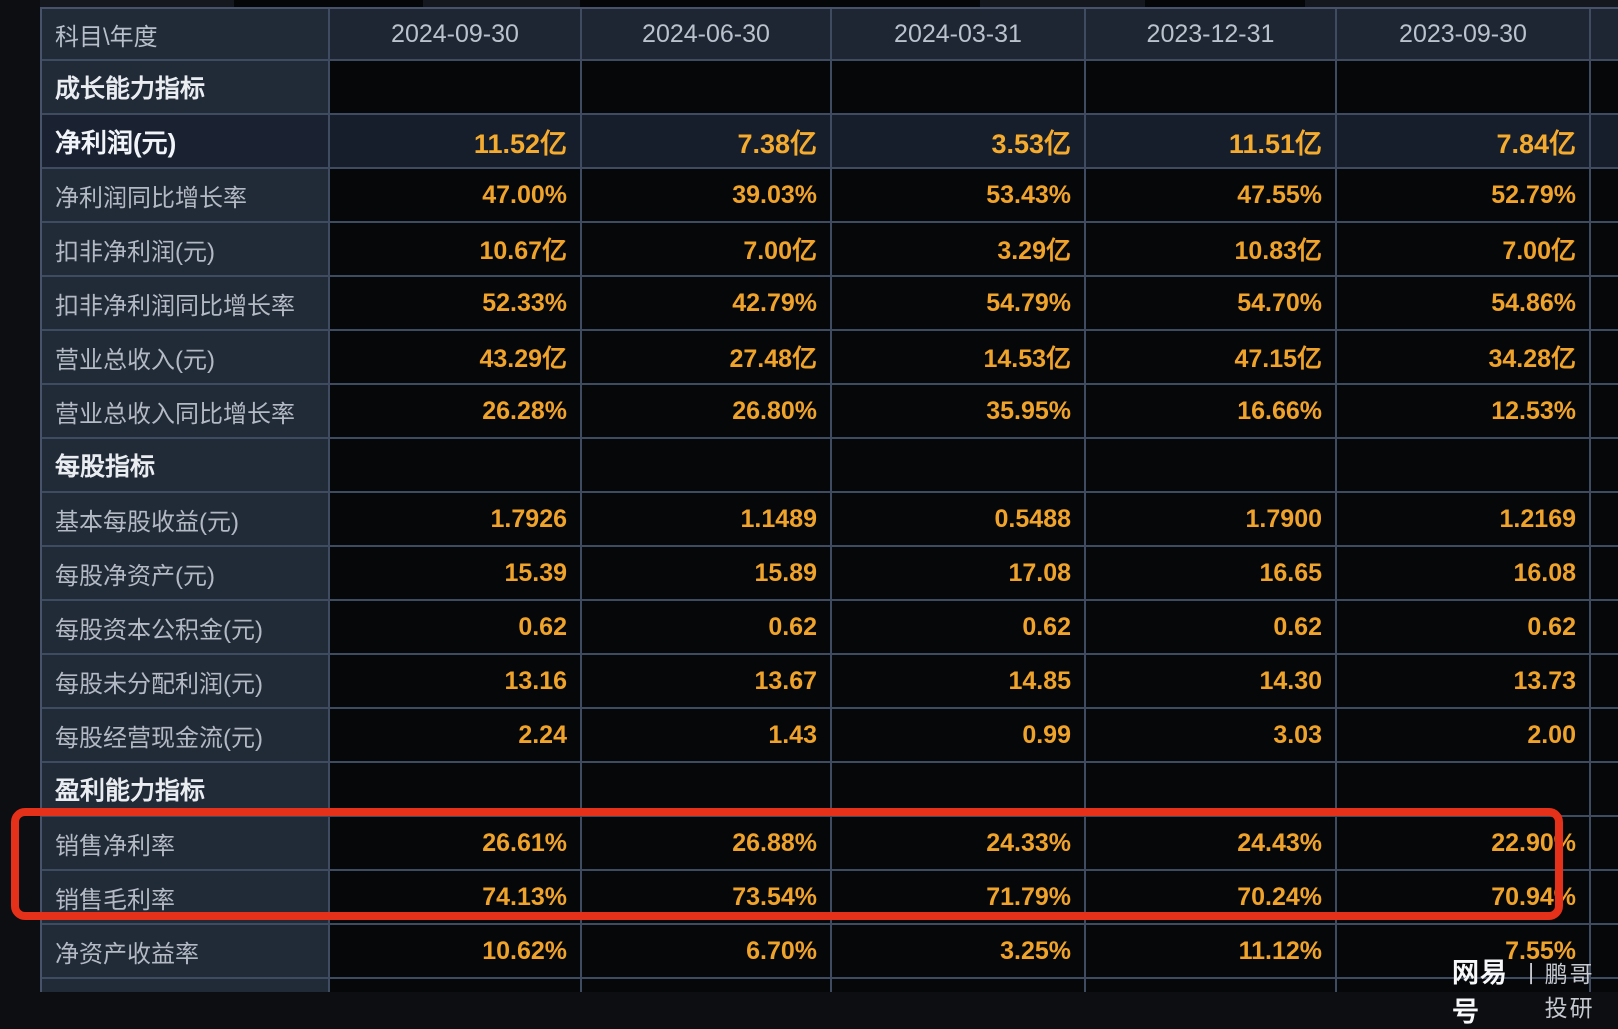 This screenshot has width=1618, height=1029. I want to click on value-cell: 15.39, so click(455, 573).